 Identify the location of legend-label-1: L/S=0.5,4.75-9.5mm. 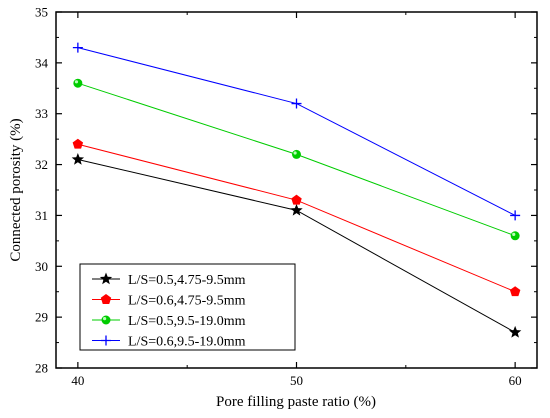
(187, 280).